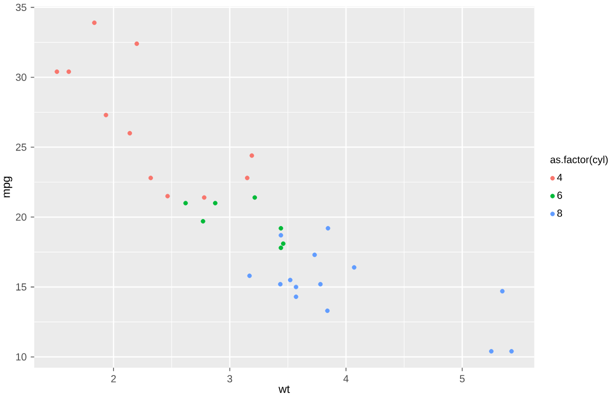 This screenshot has height=397, width=614. Describe the element at coordinates (559, 177) in the screenshot. I see `legend-label: 4` at that location.